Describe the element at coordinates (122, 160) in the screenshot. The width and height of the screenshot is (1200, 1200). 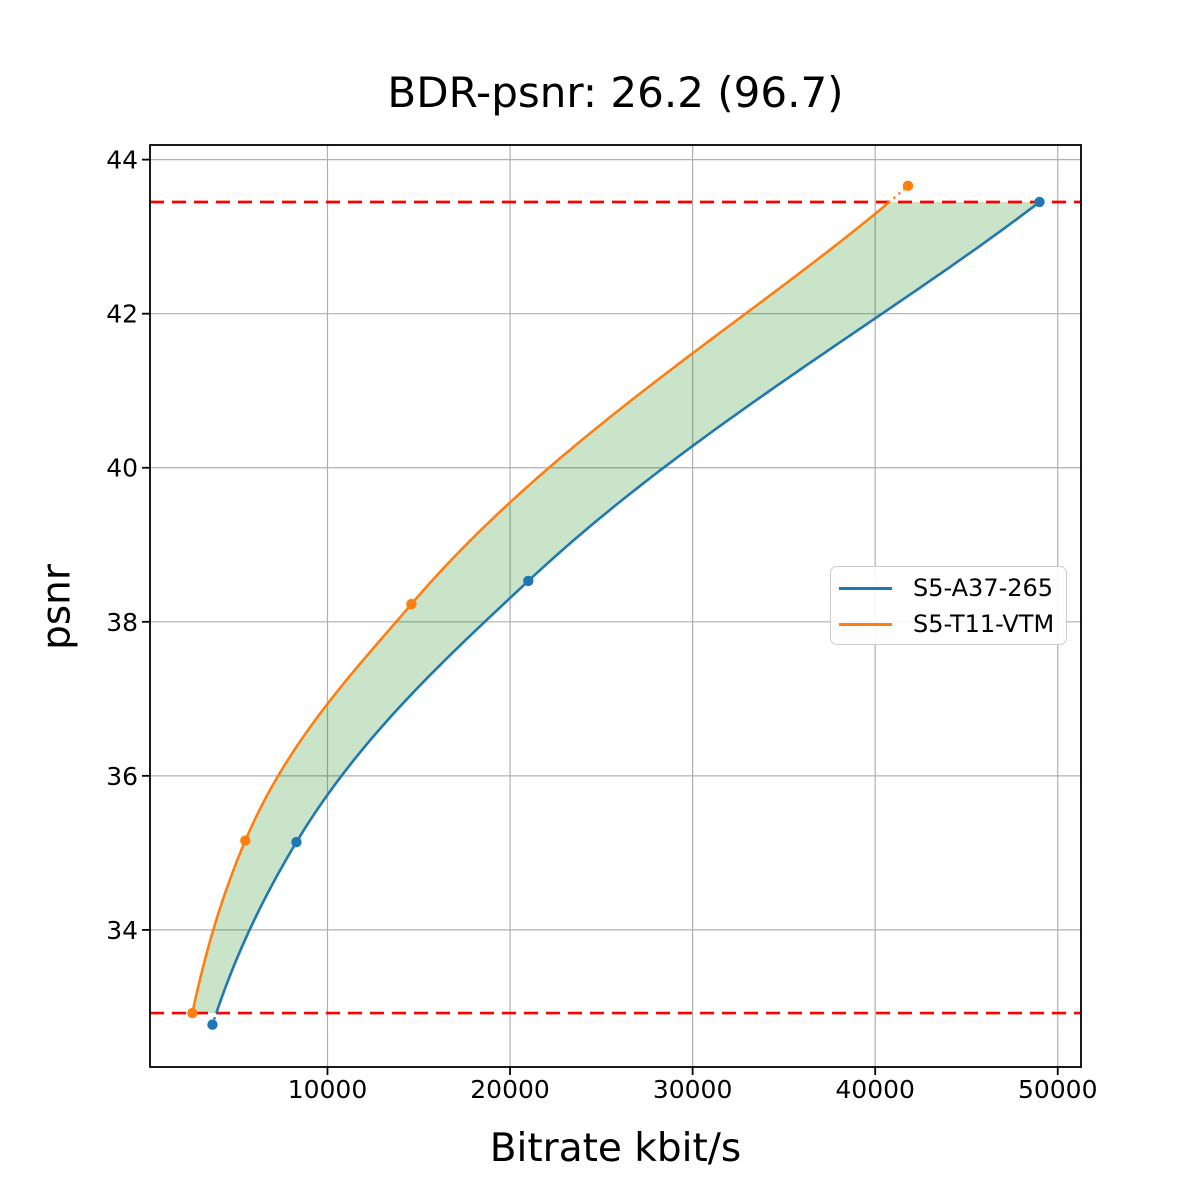
I see `y-tick-label: 44` at that location.